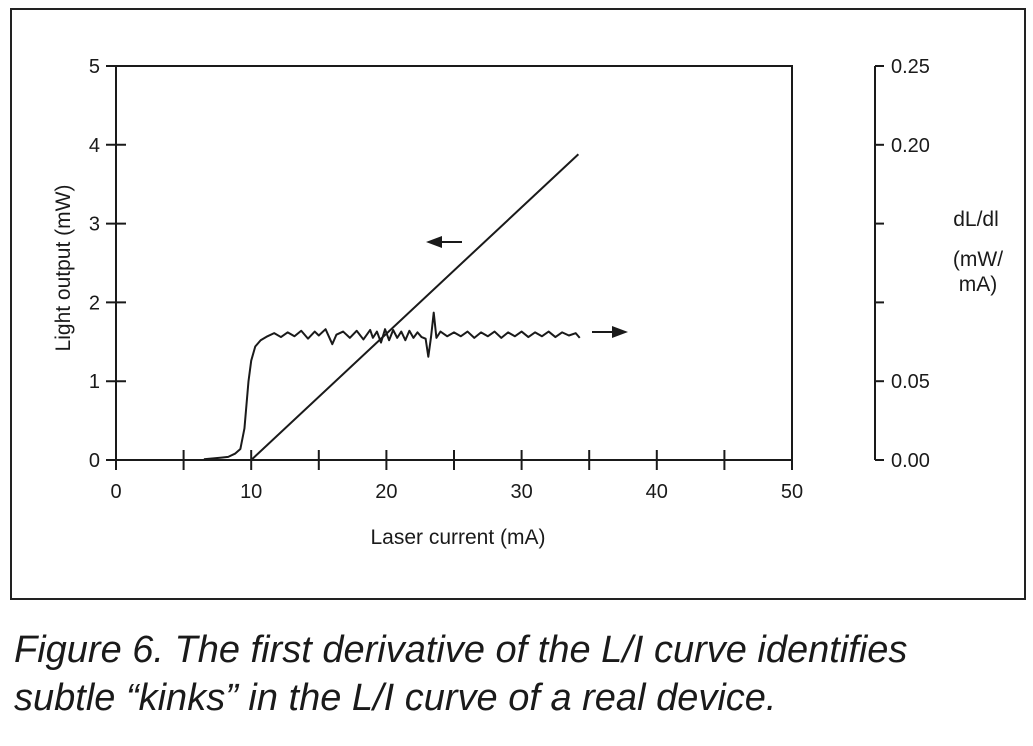 This screenshot has width=1033, height=746. Describe the element at coordinates (386, 492) in the screenshot. I see `x-tick-label: 20` at that location.